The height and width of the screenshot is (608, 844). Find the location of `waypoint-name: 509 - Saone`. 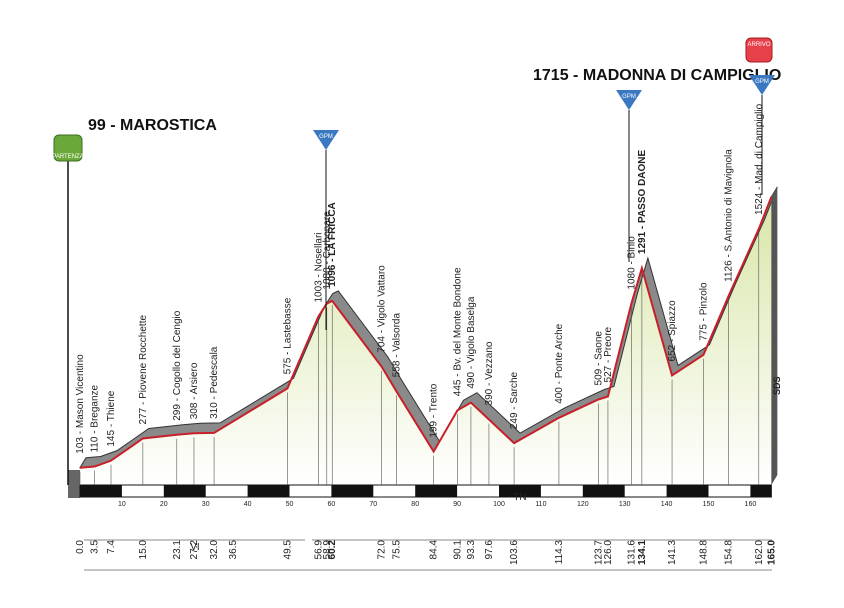

waypoint-name: 509 - Saone is located at coordinates (598, 358).